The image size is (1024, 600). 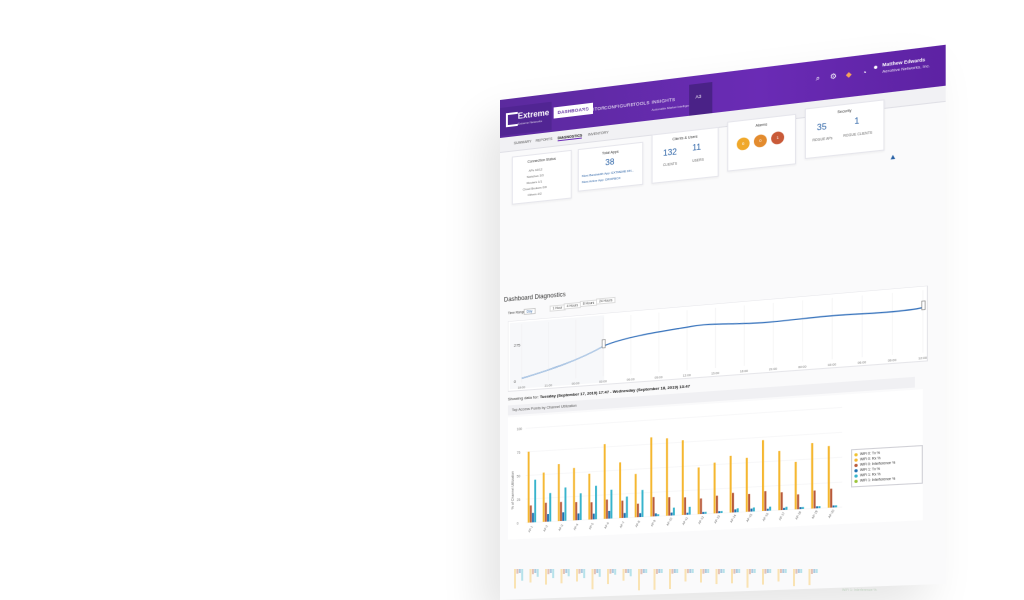 What do you see at coordinates (572, 306) in the screenshot?
I see `range-4-hours-button: 4 Hours` at bounding box center [572, 306].